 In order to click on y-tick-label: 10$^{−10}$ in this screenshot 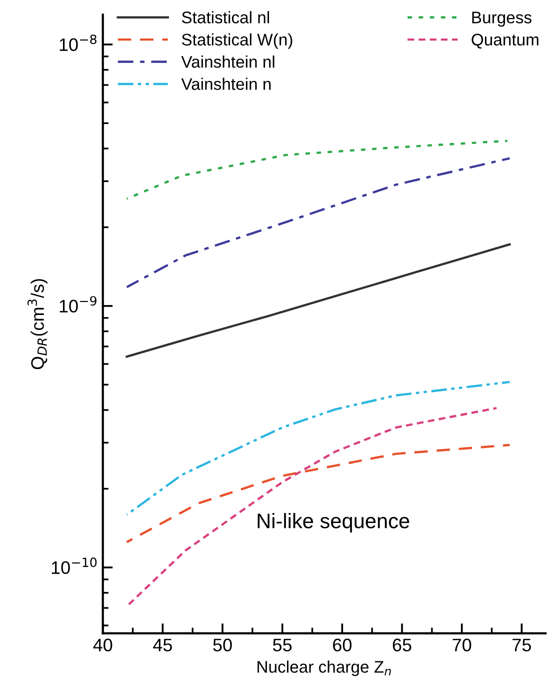, I will do `click(74, 566)`.